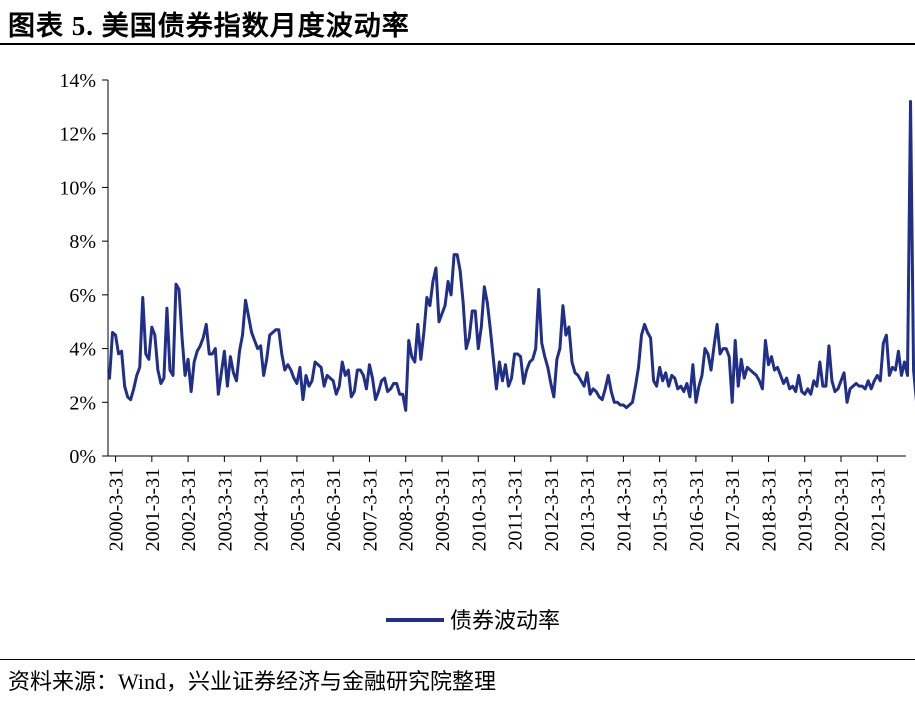  I want to click on x-tick-label: 2014-3-31, so click(624, 509).